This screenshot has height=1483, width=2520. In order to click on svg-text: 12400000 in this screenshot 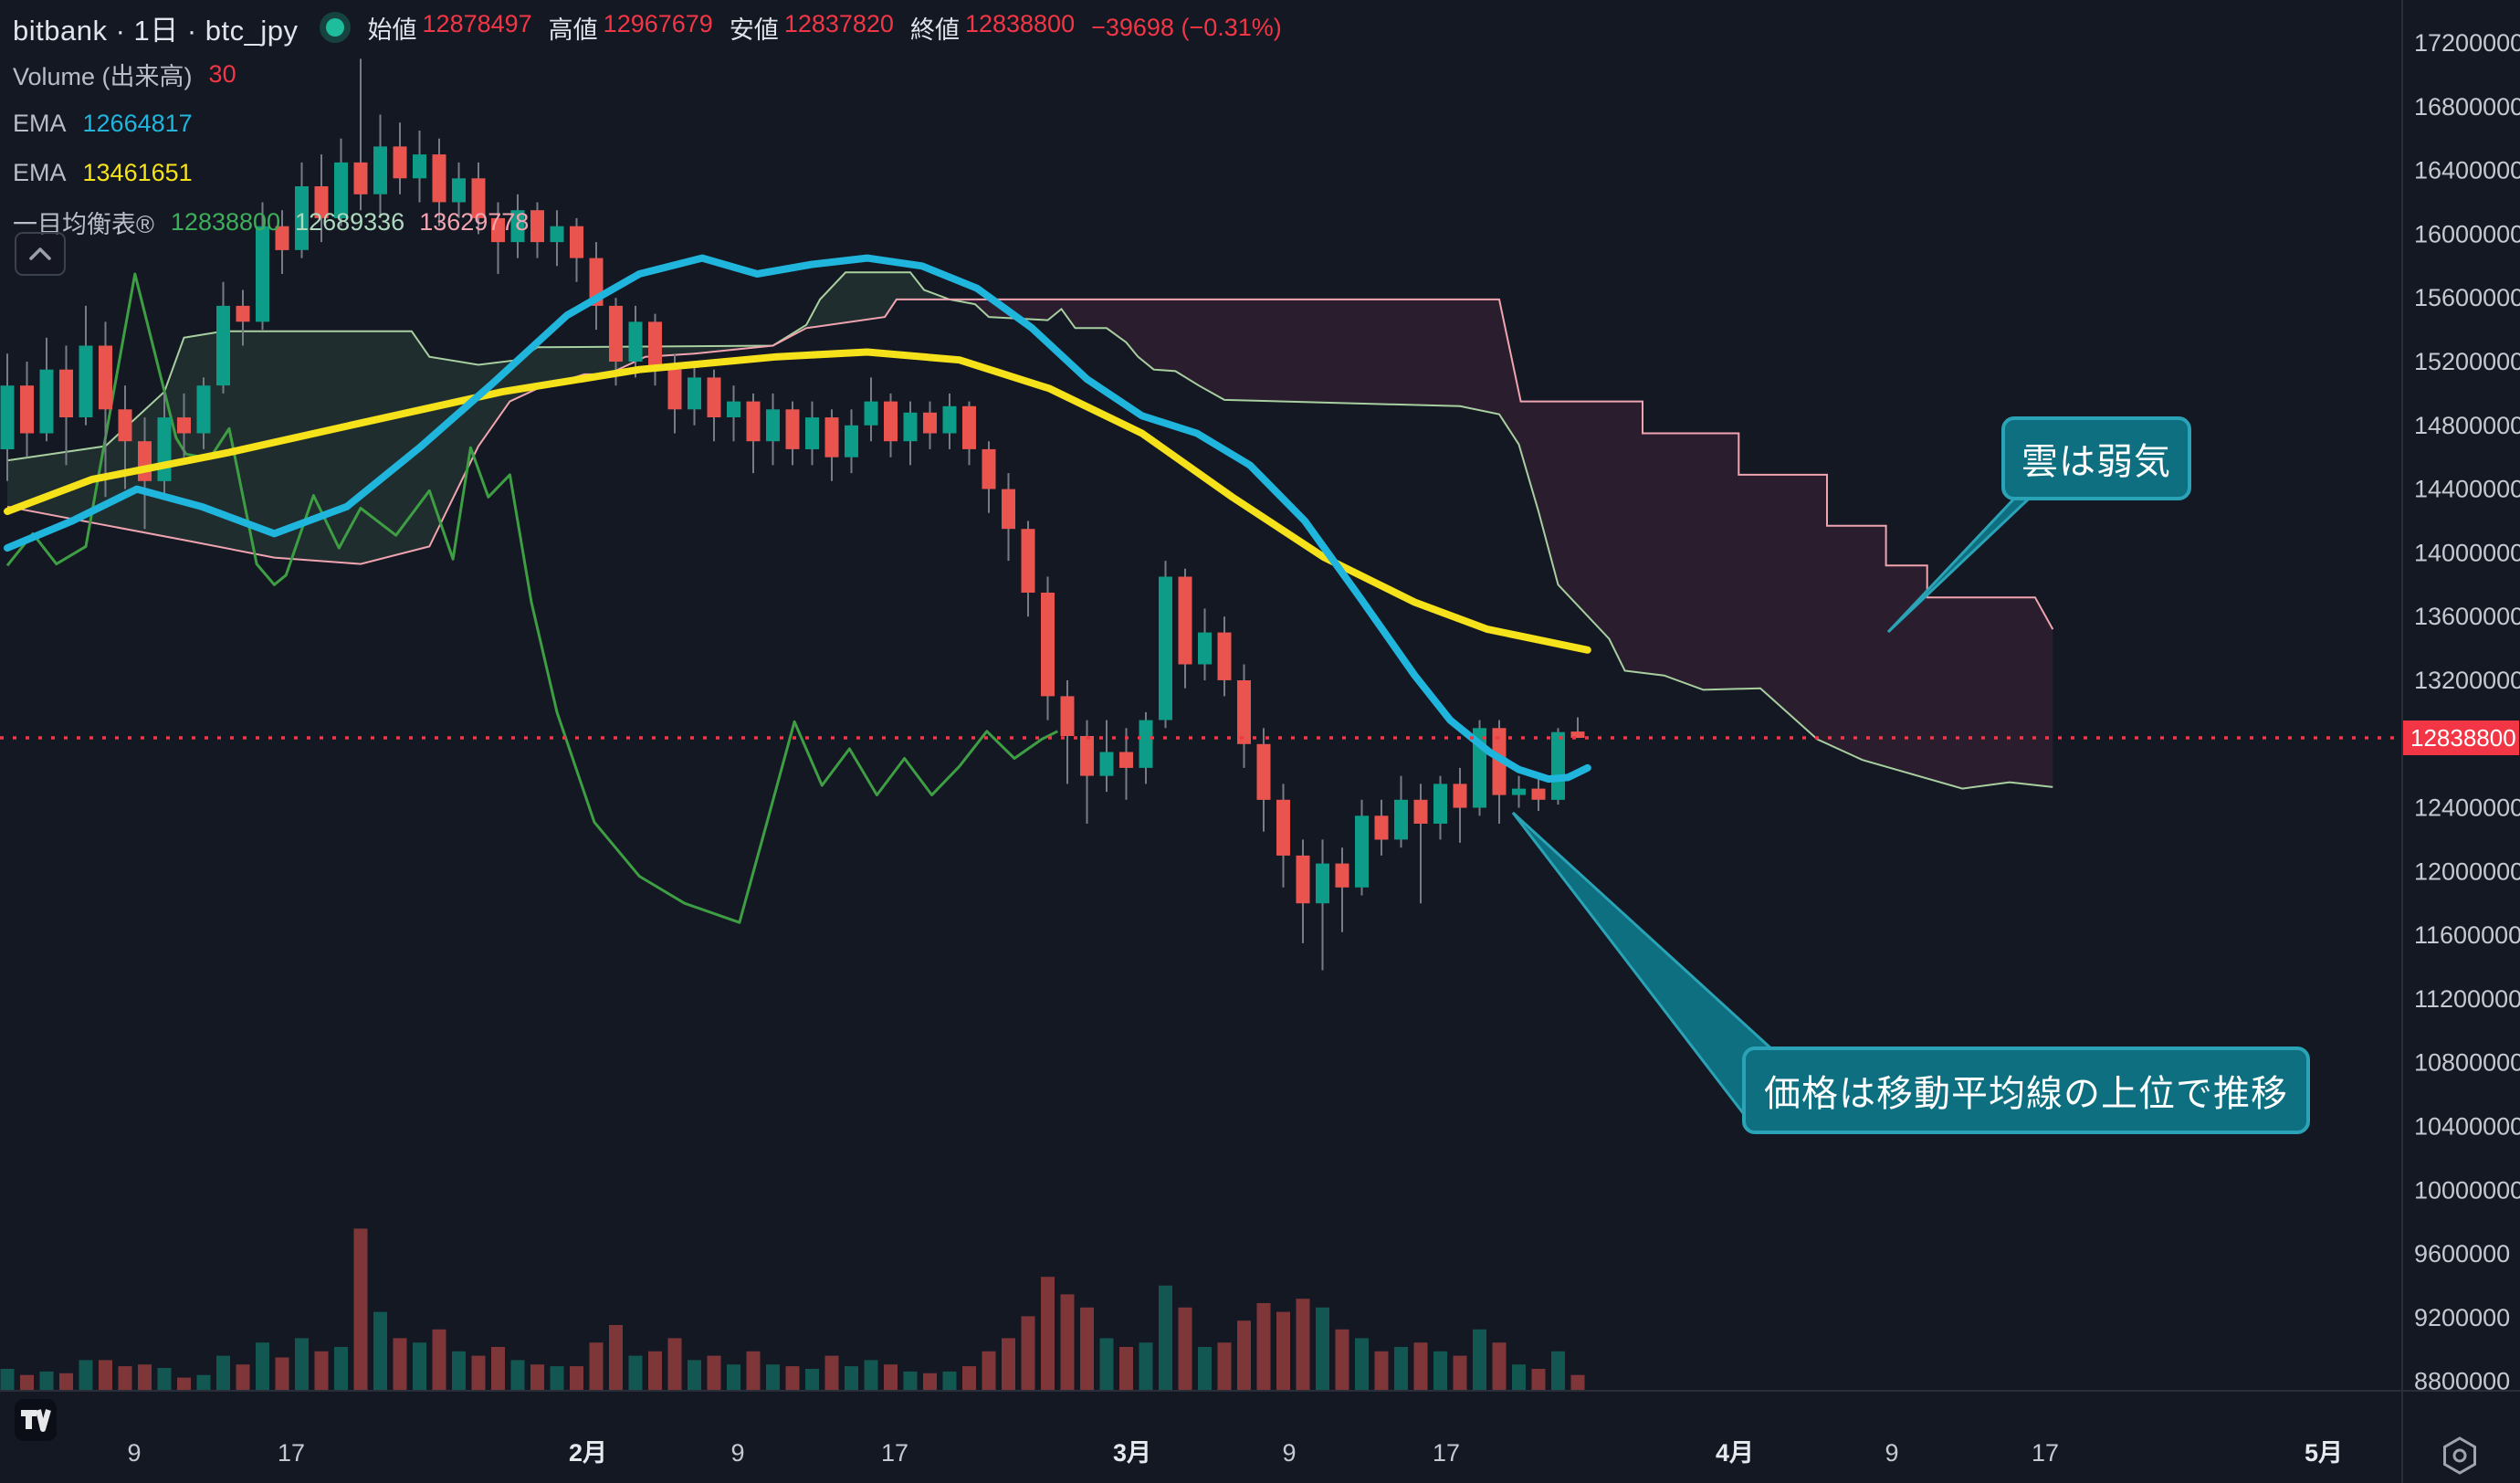, I will do `click(2467, 808)`.